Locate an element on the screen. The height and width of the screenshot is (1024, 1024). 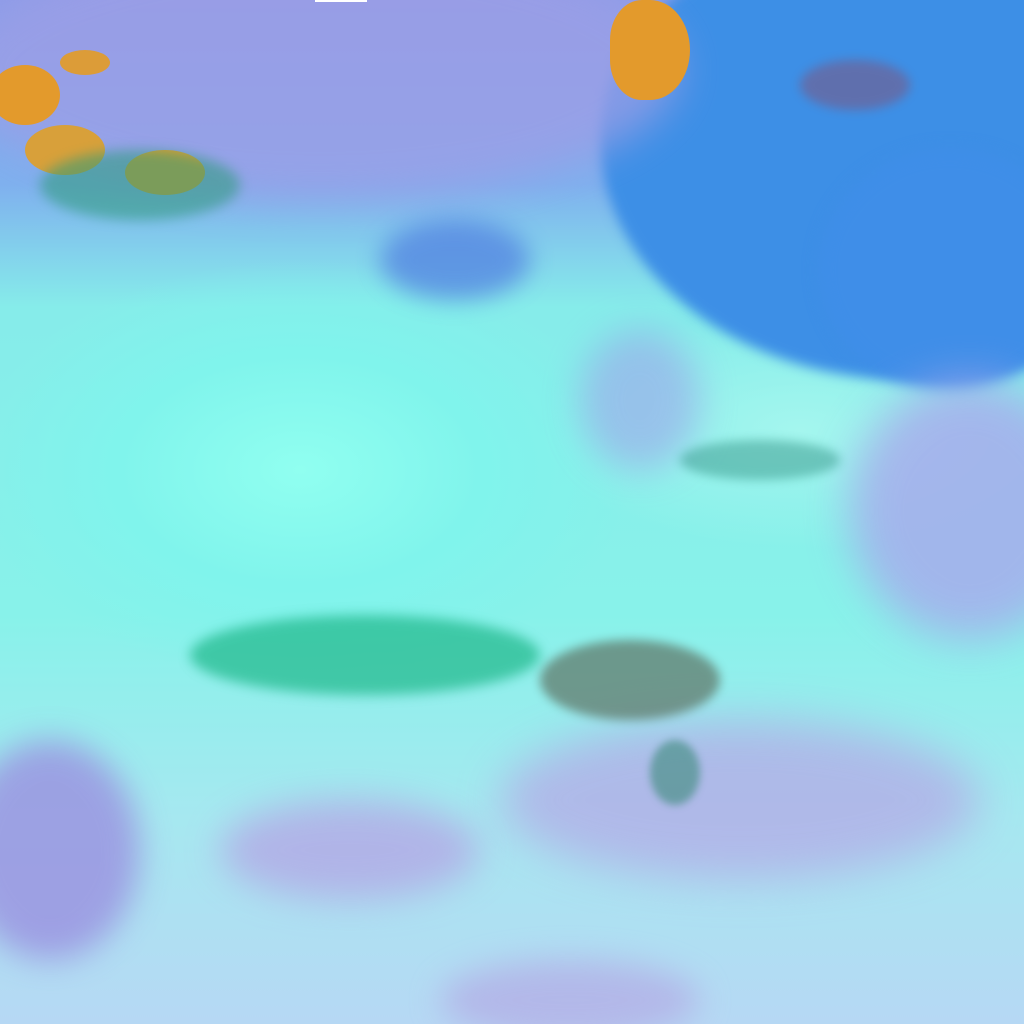
vegetation-band is located at coordinates (365, 655).